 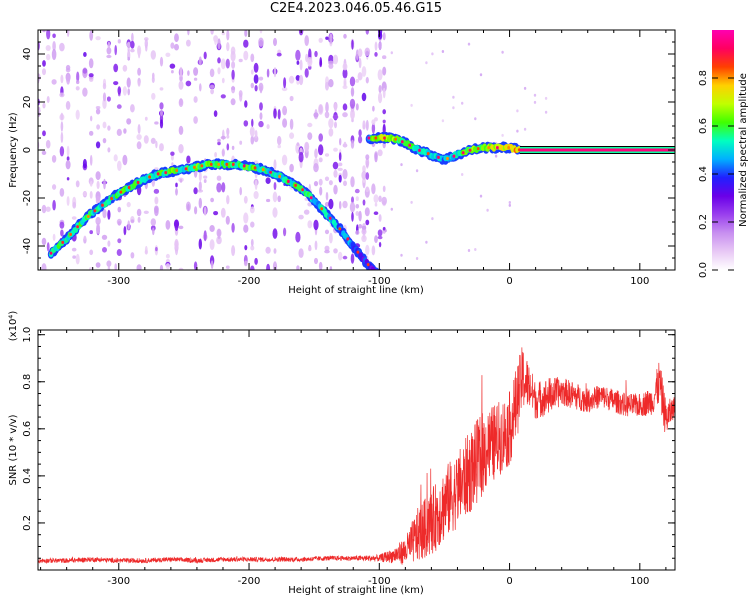 I want to click on reference-band-core, so click(x=597, y=150).